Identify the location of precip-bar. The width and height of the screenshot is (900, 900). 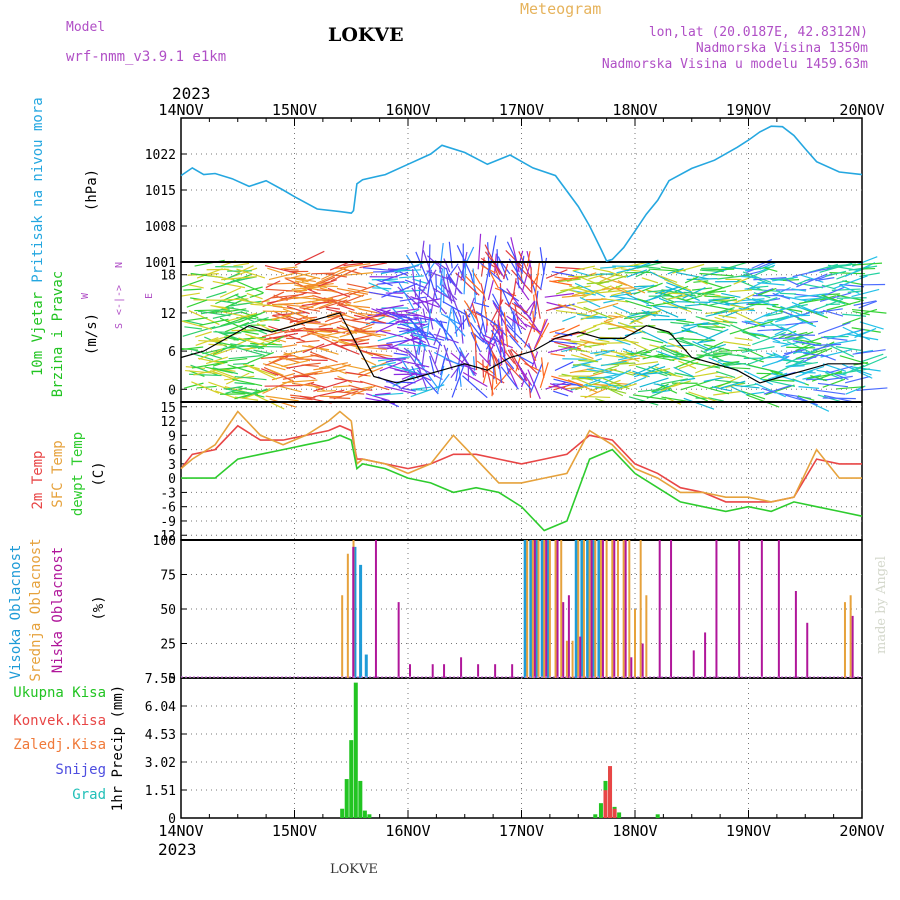
(351, 779).